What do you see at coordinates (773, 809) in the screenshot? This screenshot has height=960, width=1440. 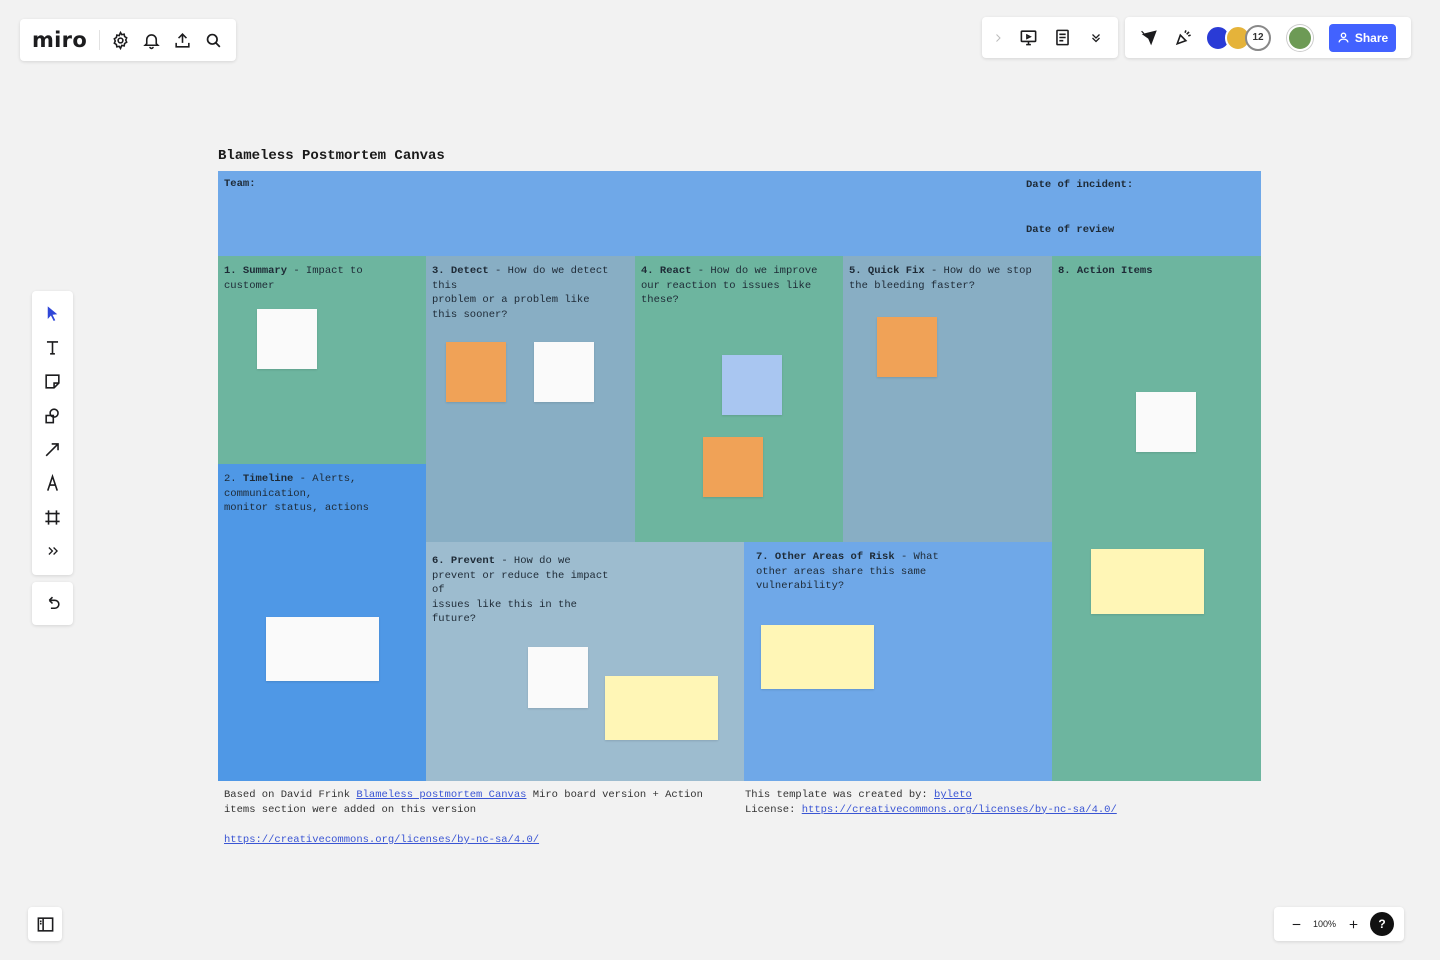 I see `license-label: License:` at bounding box center [773, 809].